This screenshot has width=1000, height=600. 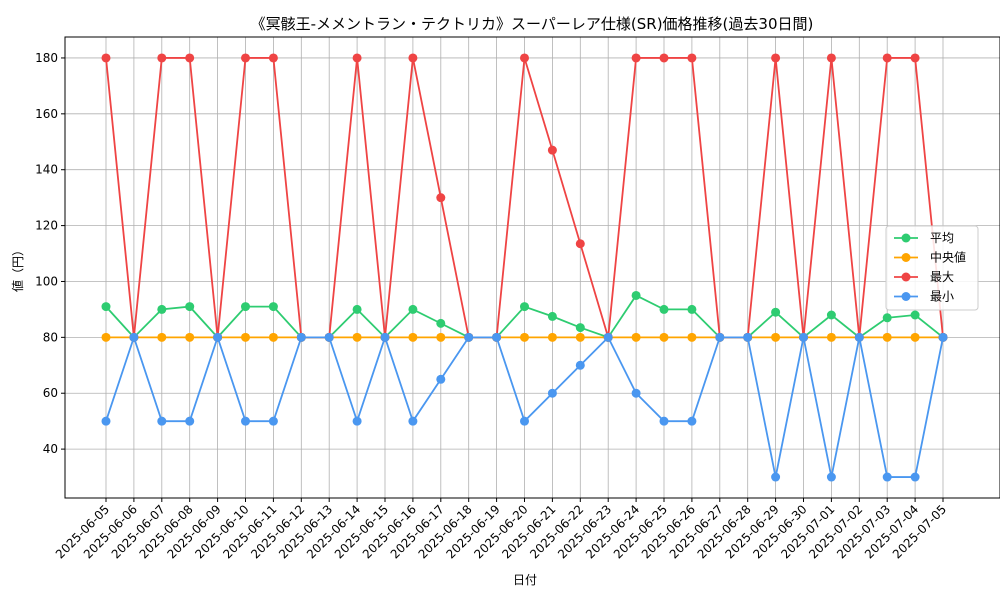 What do you see at coordinates (942, 297) in the screenshot?
I see `legend-label: 最小` at bounding box center [942, 297].